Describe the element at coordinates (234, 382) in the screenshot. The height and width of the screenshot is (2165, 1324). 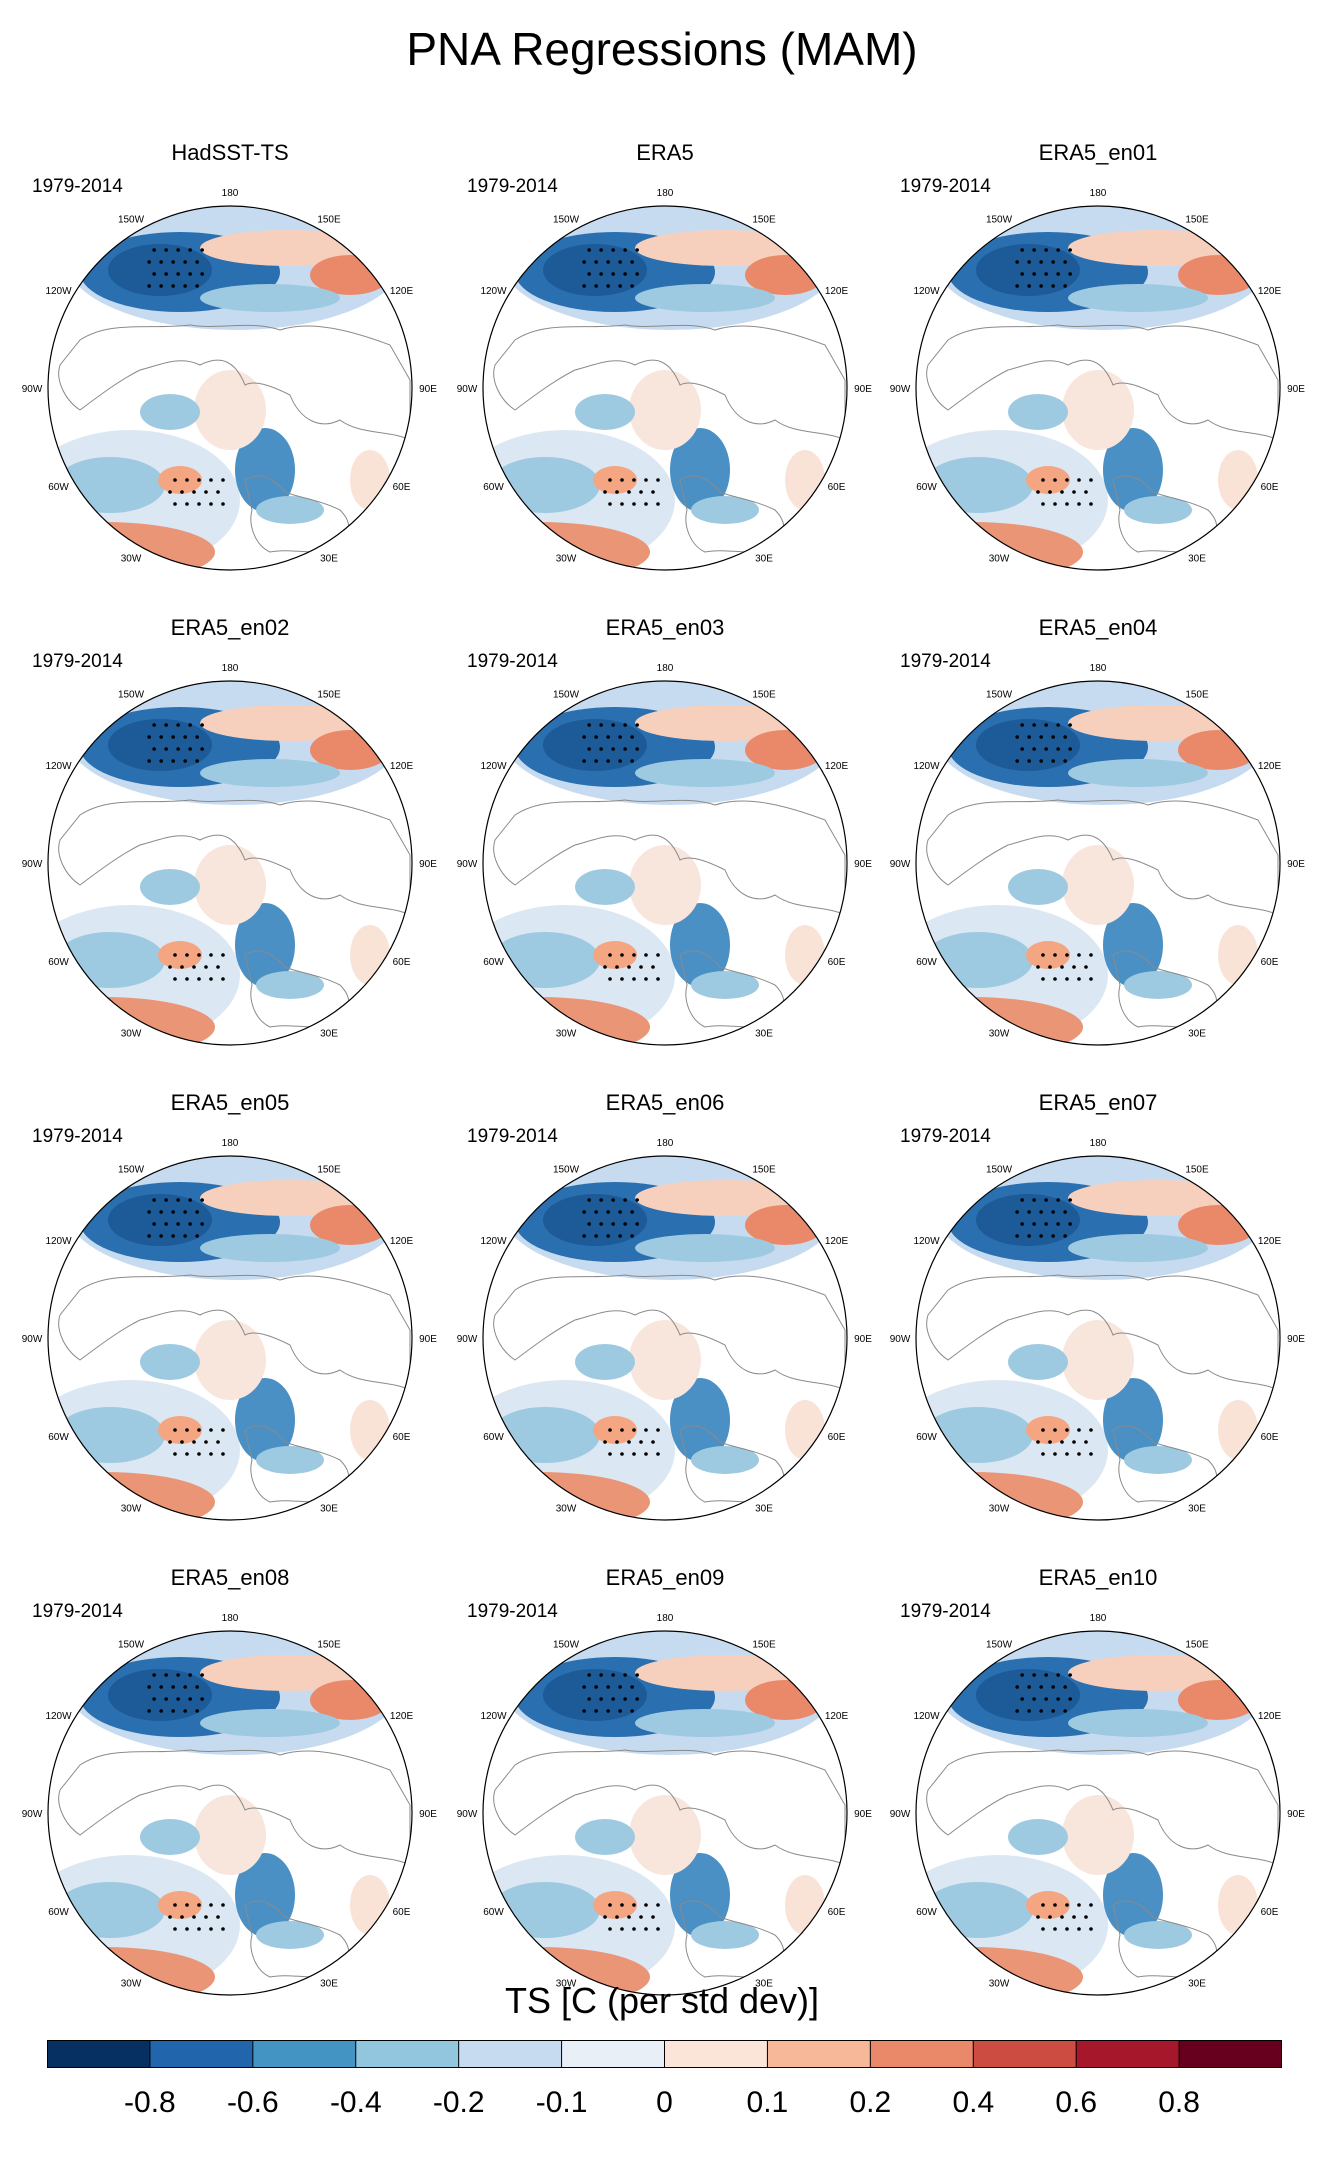
I see `coastline` at that location.